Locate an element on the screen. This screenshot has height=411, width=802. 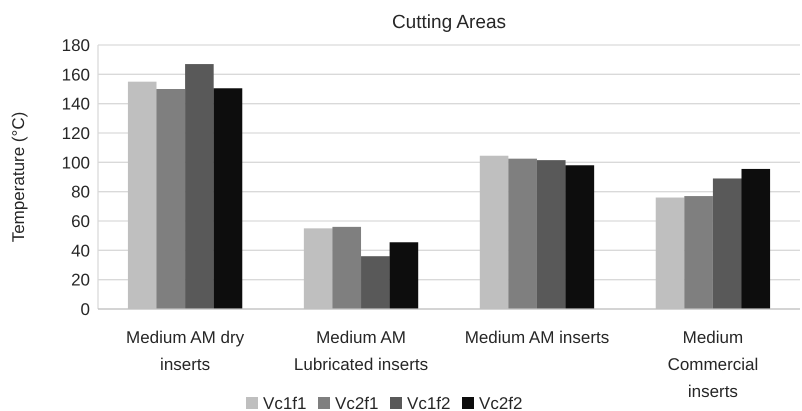
legend-label: Vc1f1 is located at coordinates (284, 402).